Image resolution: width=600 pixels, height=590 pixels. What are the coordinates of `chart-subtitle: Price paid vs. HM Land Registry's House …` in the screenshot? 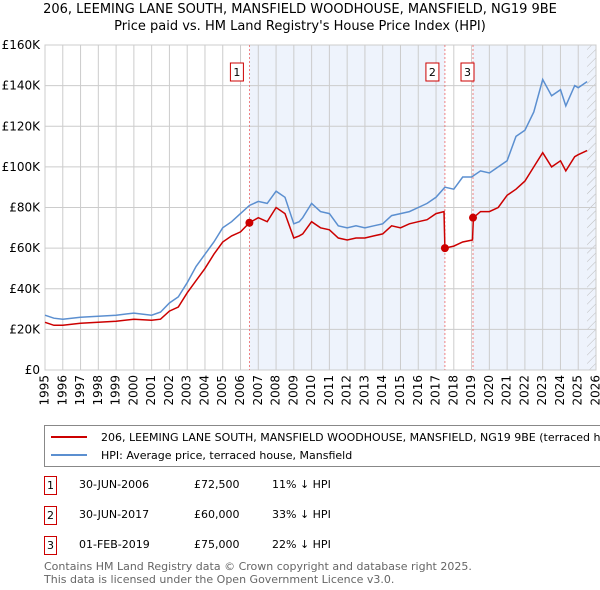 It's located at (300, 26).